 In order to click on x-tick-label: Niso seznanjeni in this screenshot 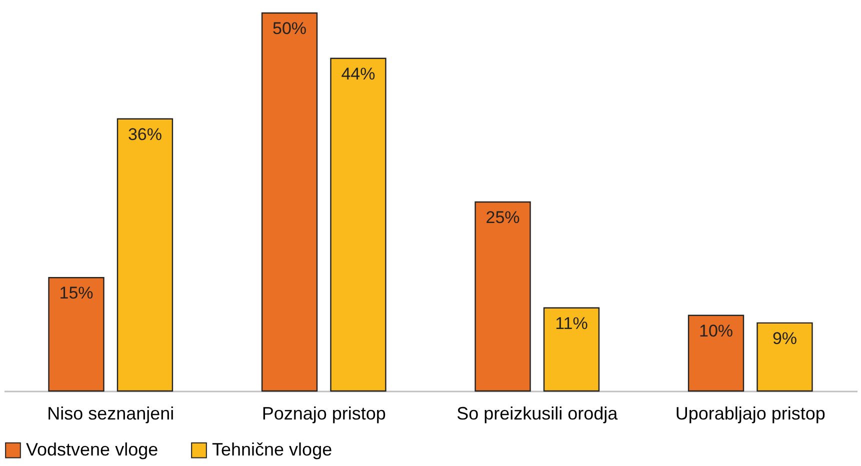, I will do `click(110, 414)`.